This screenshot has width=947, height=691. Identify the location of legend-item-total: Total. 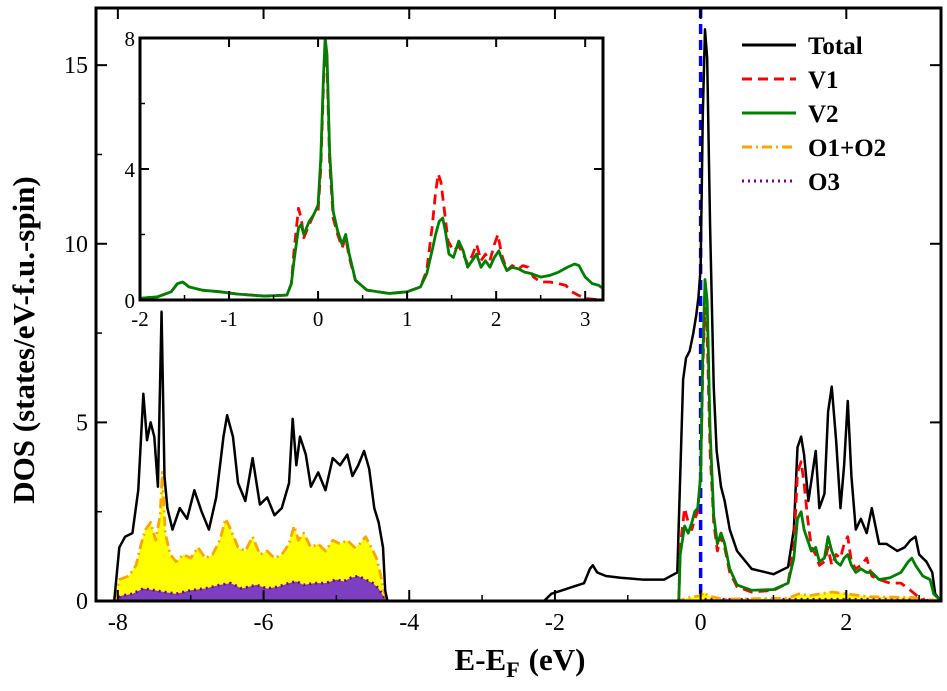
(802, 46).